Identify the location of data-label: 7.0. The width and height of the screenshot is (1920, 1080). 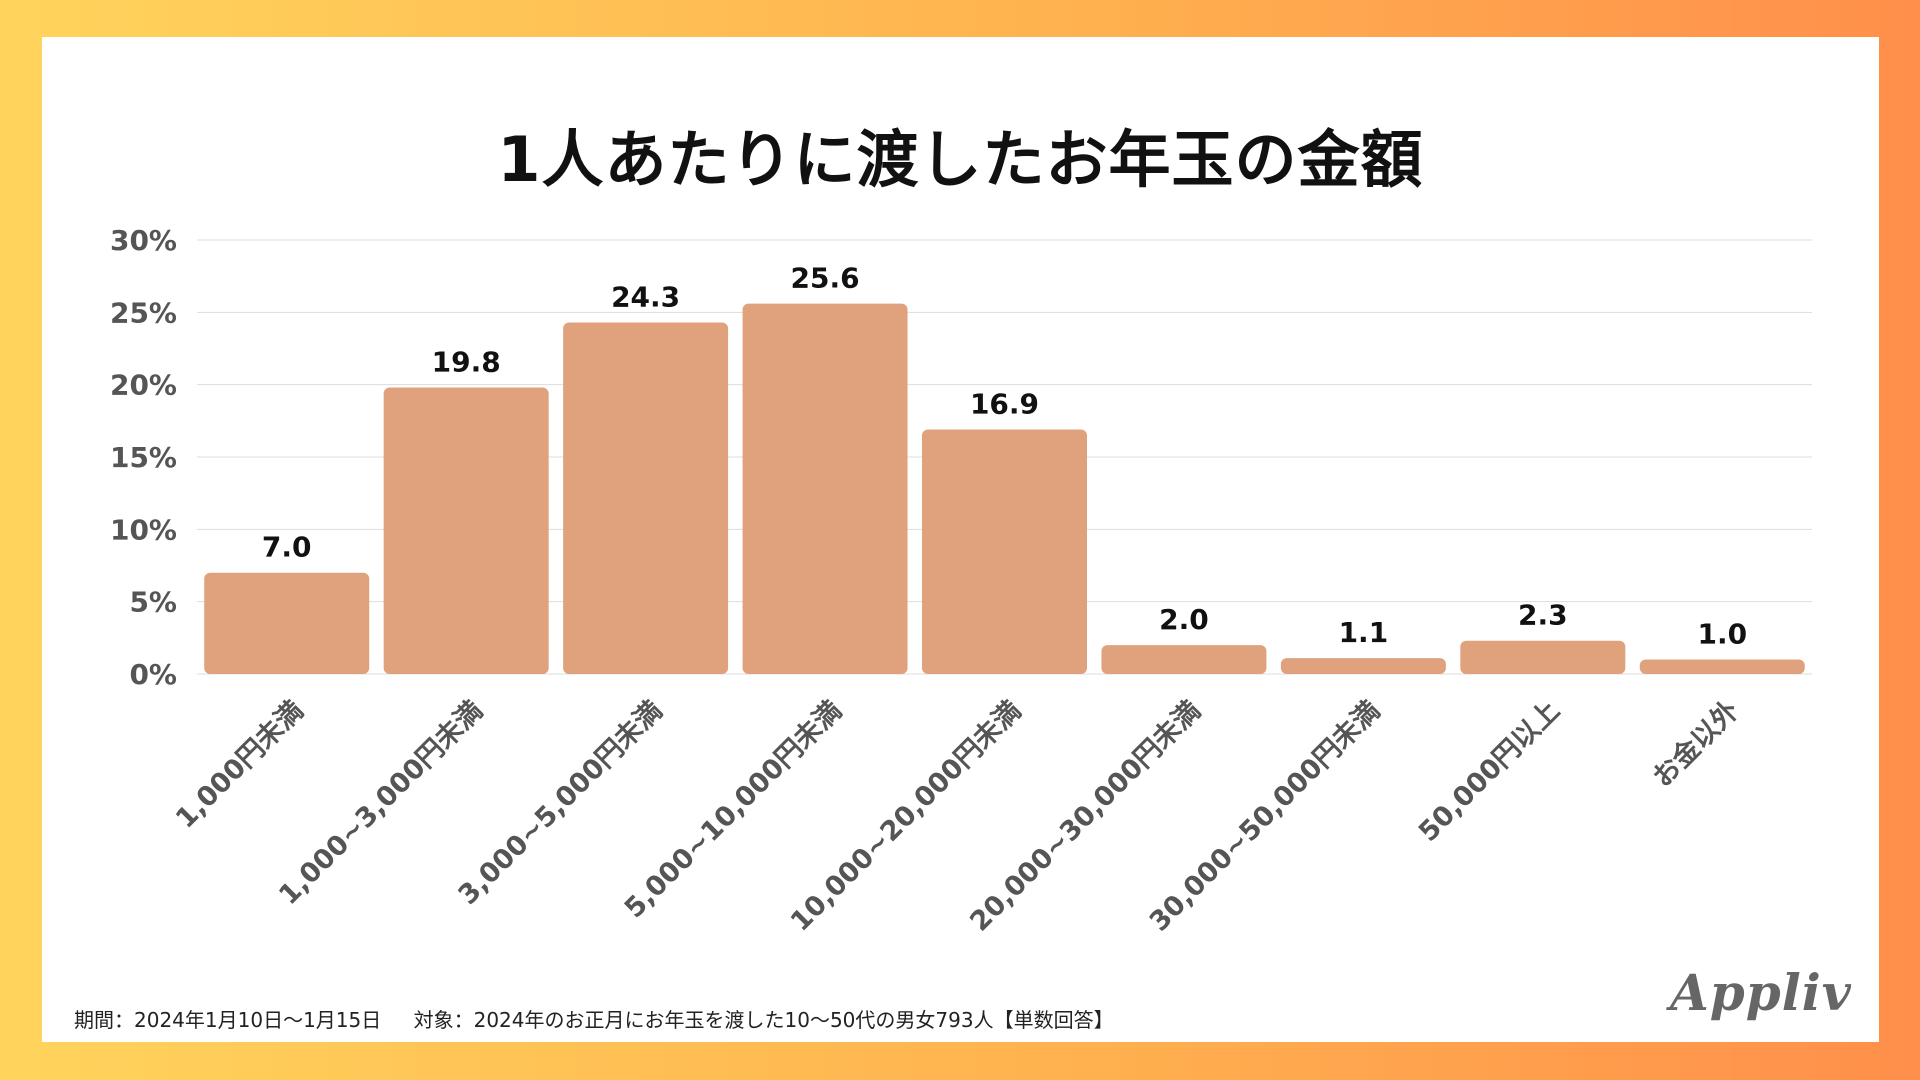
(287, 547).